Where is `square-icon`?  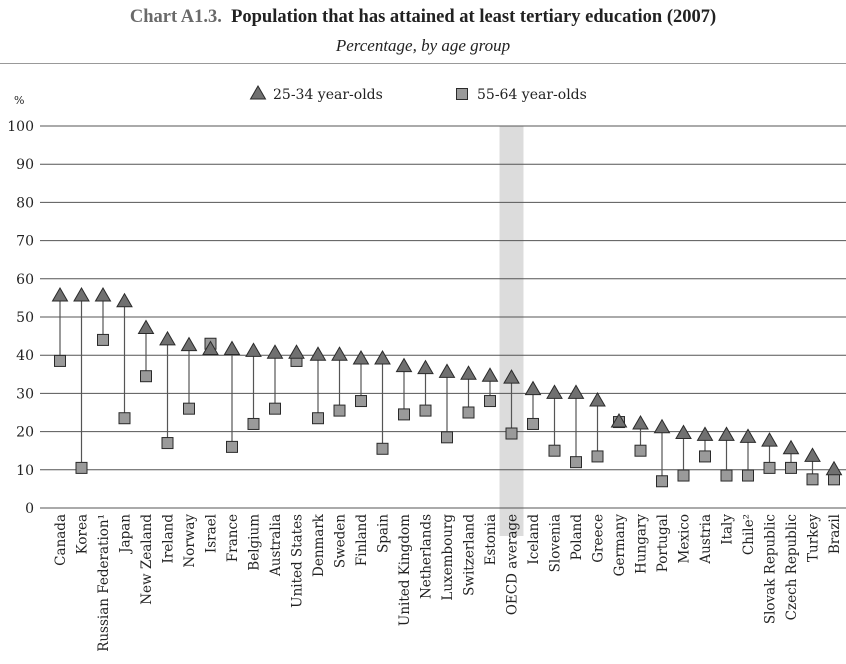 square-icon is located at coordinates (462, 94).